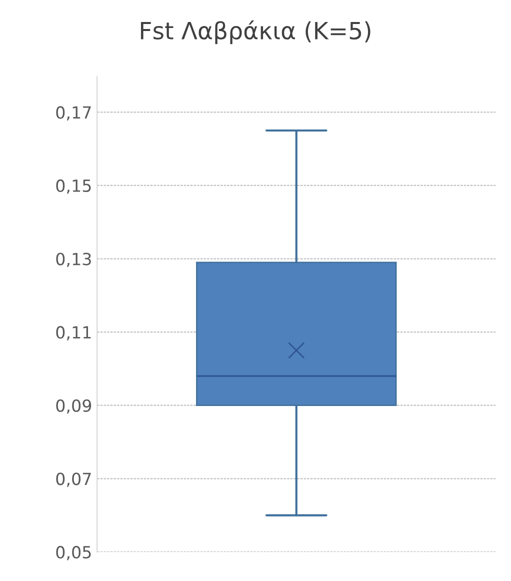 The width and height of the screenshot is (511, 581). I want to click on y-tick-label: 0,13, so click(73, 260).